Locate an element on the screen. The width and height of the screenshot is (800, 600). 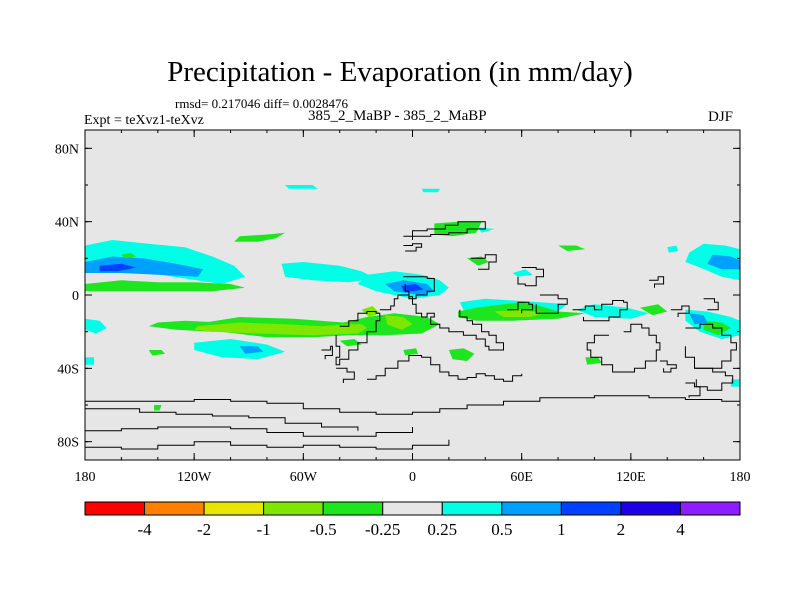
season-label: DJF is located at coordinates (721, 117).